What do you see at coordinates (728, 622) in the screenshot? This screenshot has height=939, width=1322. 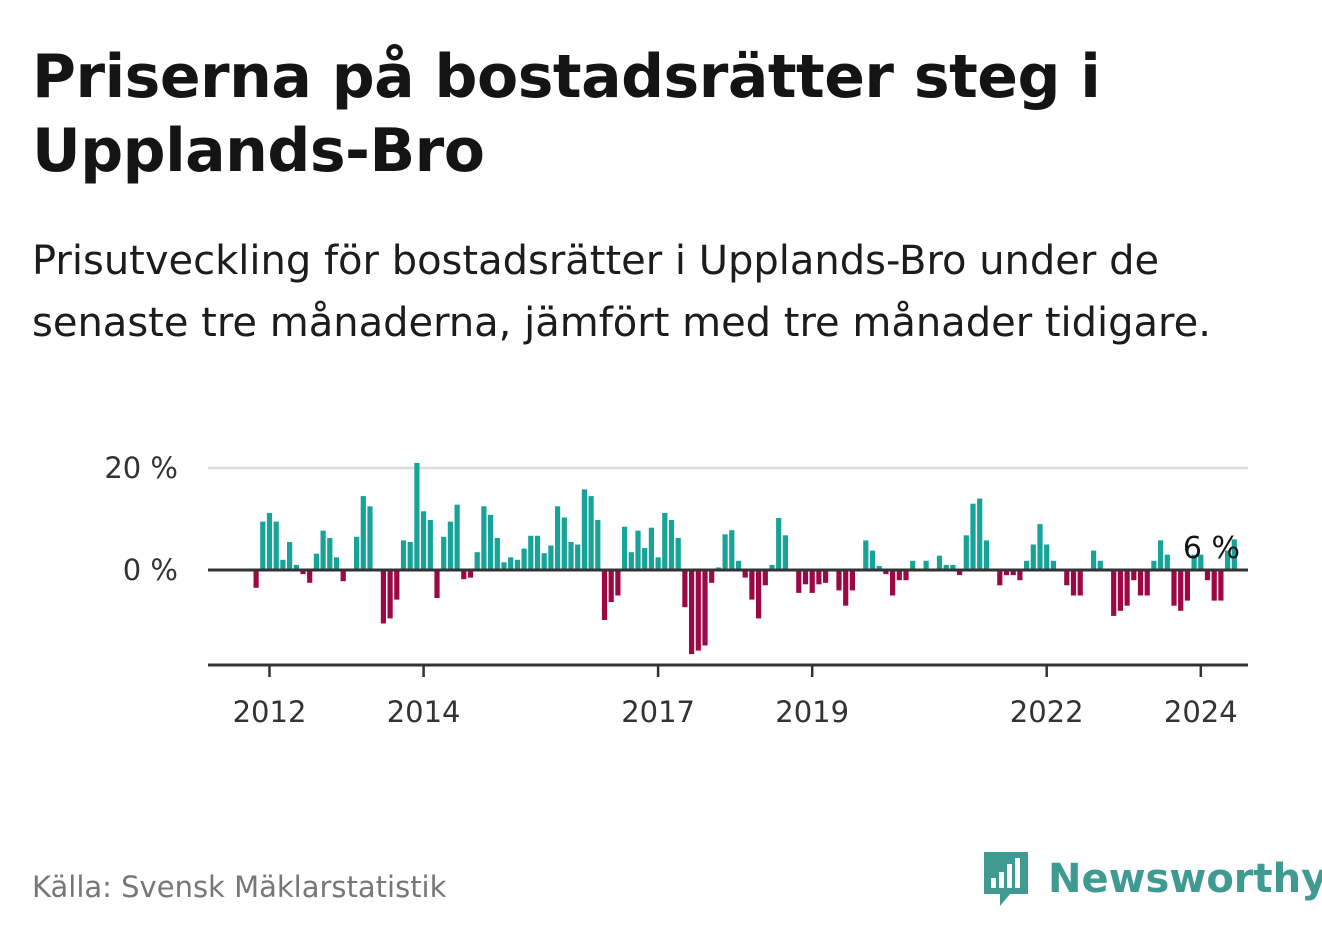 I see `axes` at bounding box center [728, 622].